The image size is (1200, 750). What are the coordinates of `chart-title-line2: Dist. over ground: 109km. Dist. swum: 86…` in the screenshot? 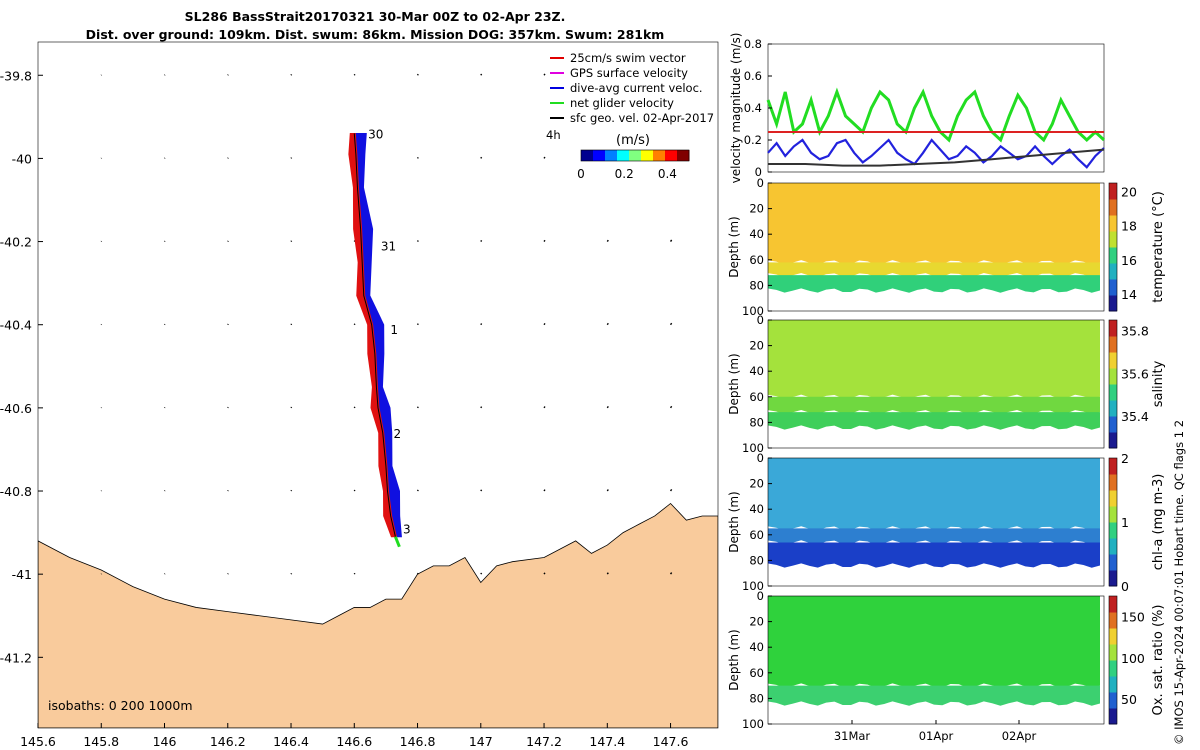 It's located at (375, 34).